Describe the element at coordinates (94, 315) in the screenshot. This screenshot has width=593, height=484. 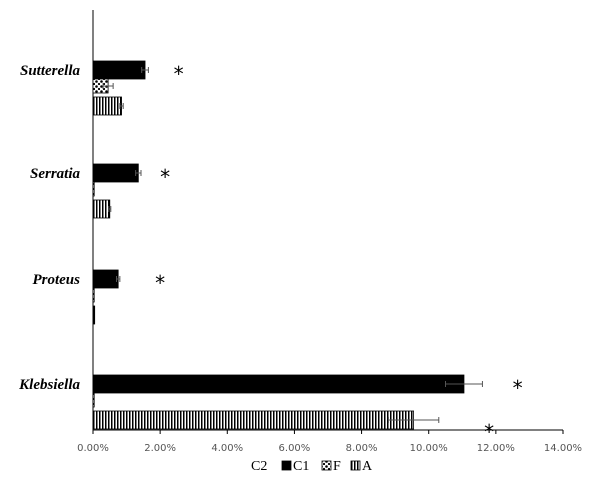
I see `bar-a-proteus` at that location.